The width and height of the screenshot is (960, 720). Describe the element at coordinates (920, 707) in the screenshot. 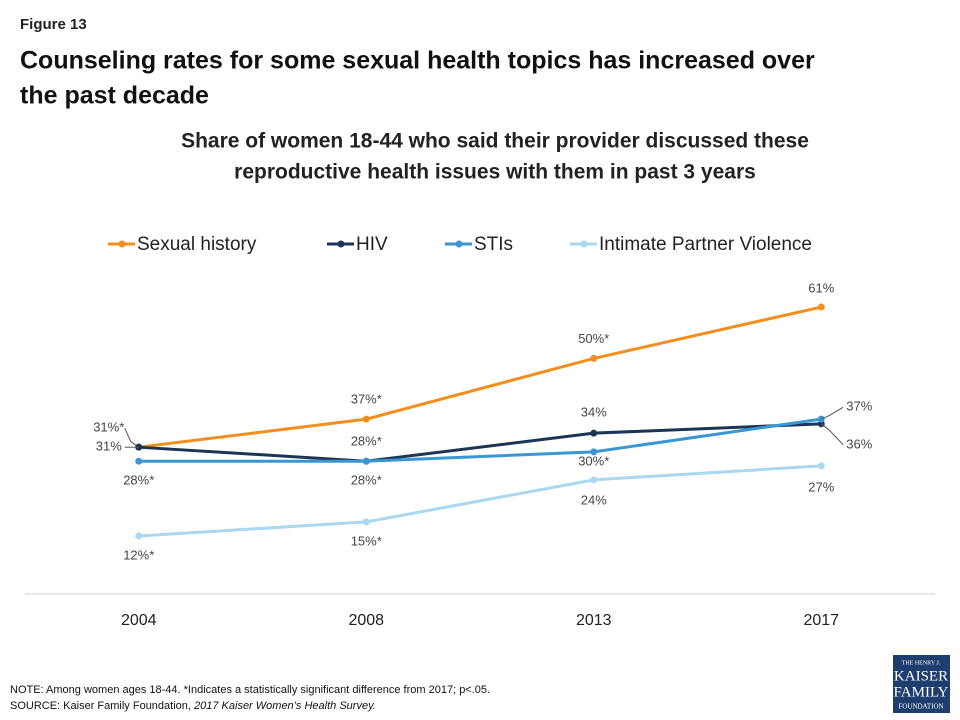

I see `logo-text: FOUNDATION` at that location.